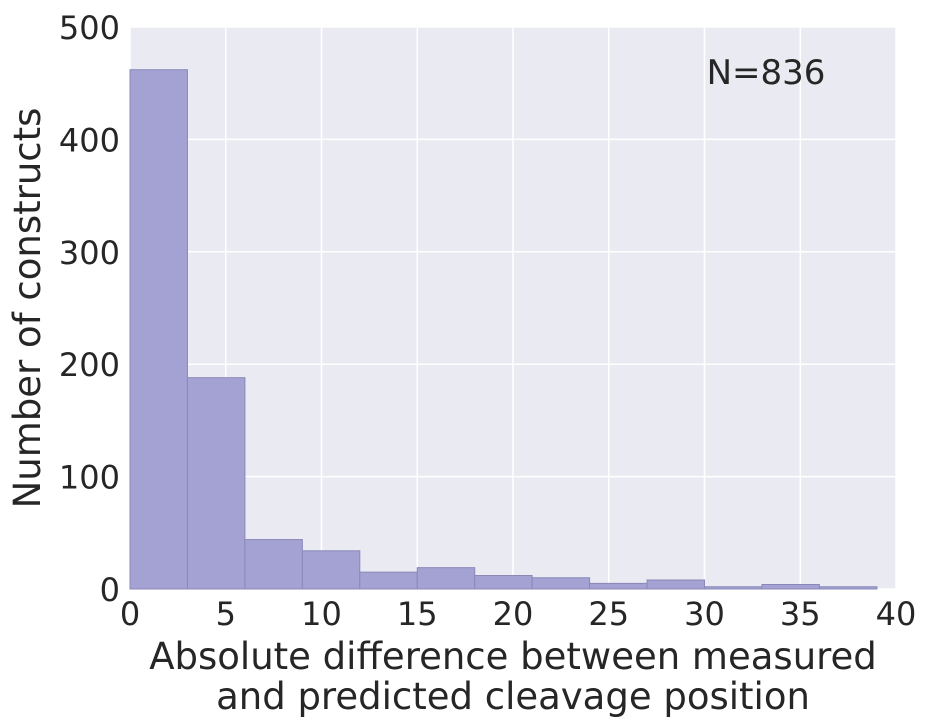 The height and width of the screenshot is (727, 929). Describe the element at coordinates (89, 253) in the screenshot. I see `y-tick-label: 300` at that location.